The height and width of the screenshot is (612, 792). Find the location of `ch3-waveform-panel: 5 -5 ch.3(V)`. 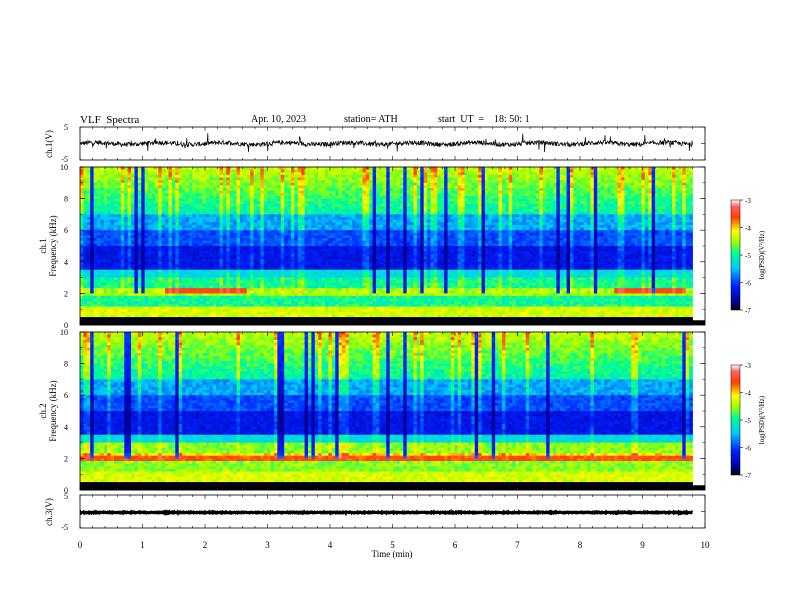

ch3-waveform-panel: 5 -5 ch.3(V) is located at coordinates (375, 512).